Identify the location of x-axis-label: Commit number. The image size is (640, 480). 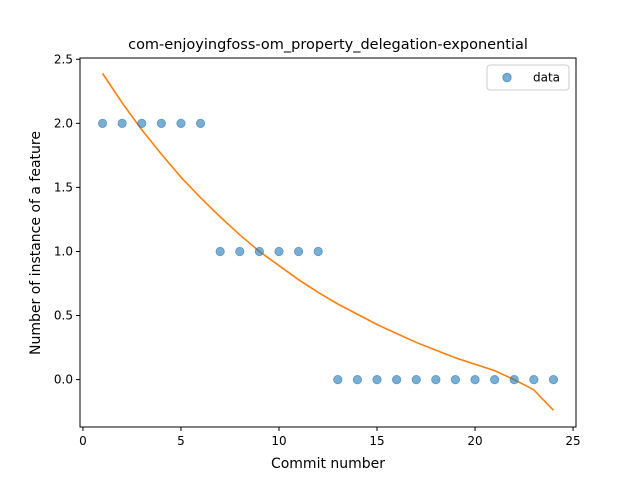
(328, 464).